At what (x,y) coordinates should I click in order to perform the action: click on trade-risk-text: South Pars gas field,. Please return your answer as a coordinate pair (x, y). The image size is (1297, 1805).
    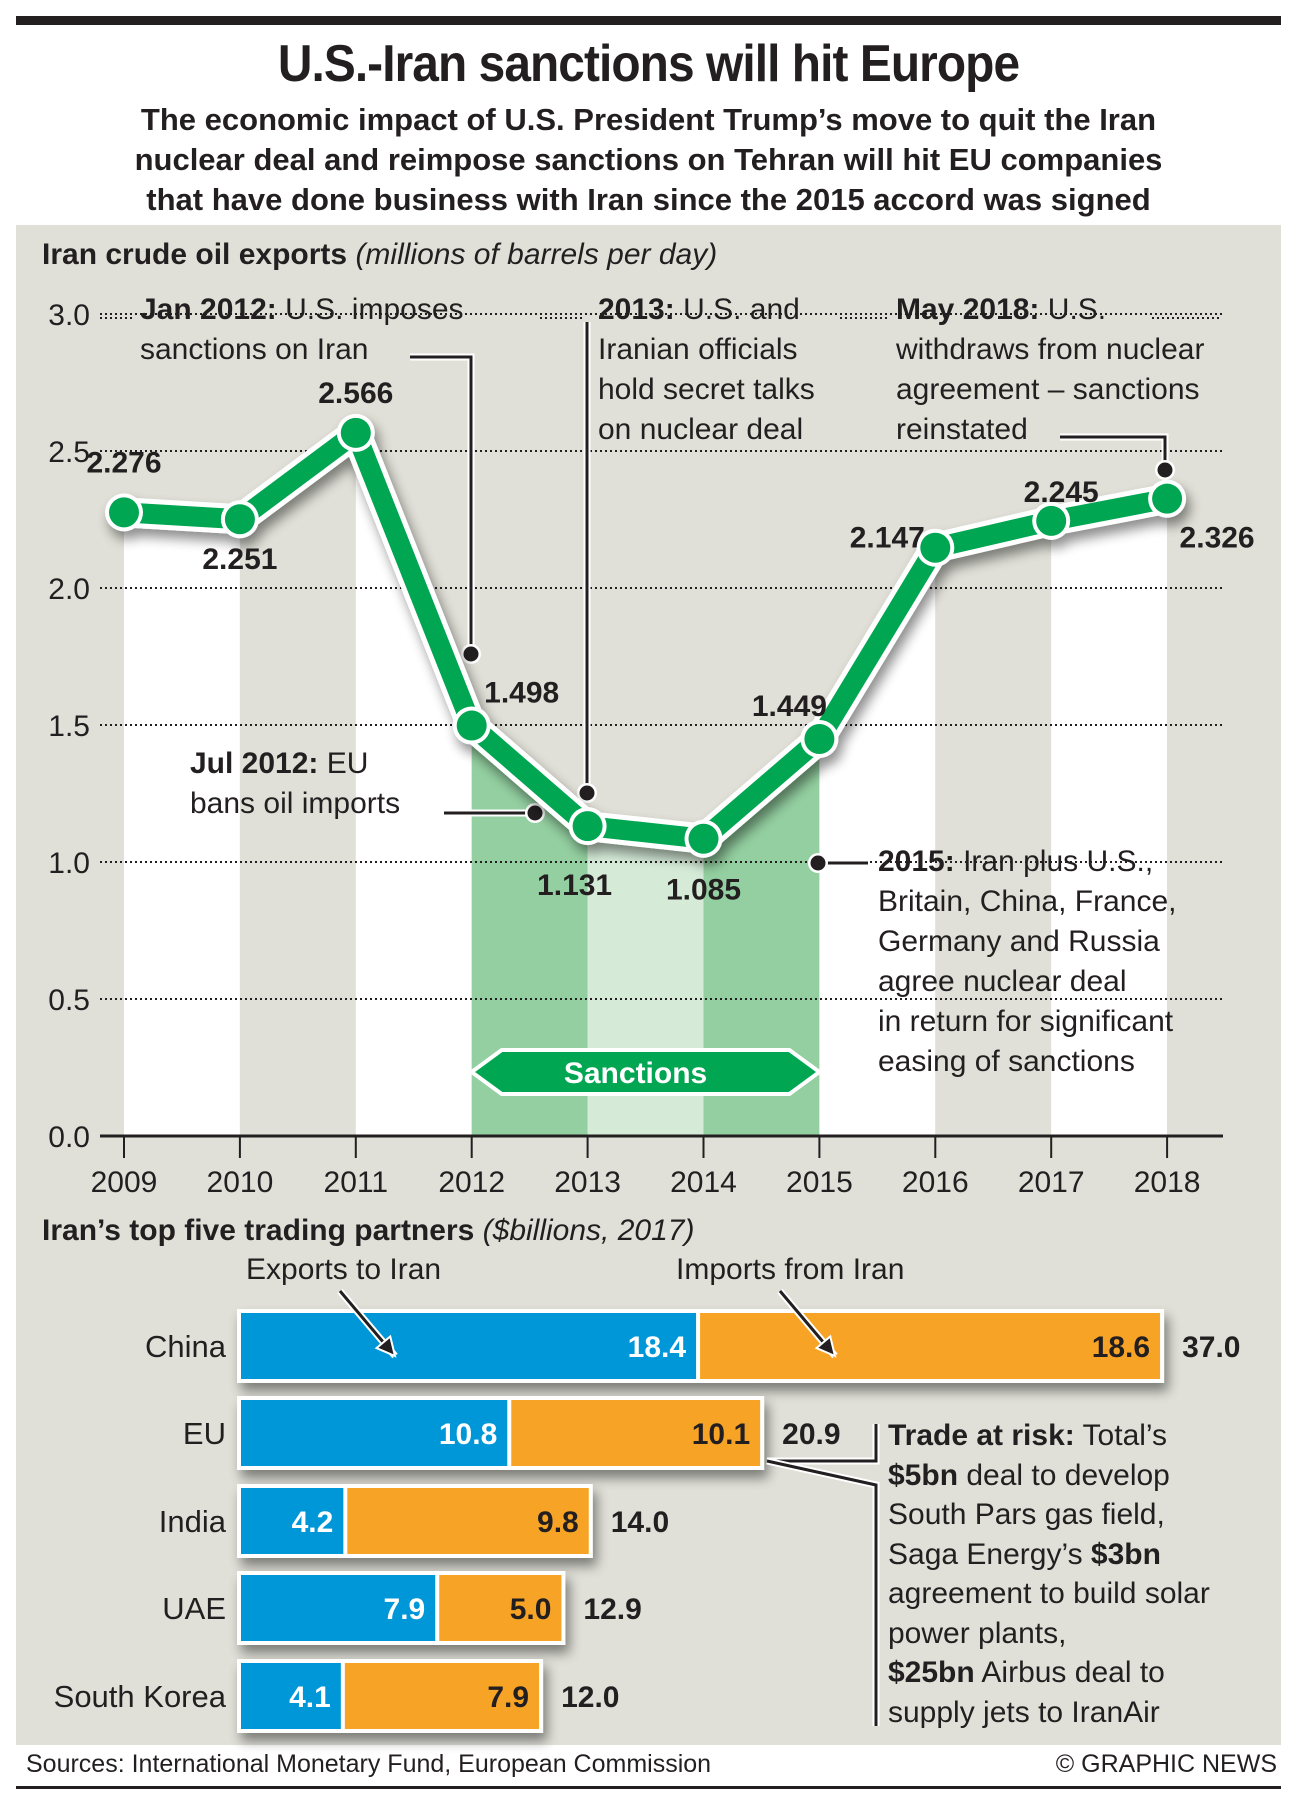
    Looking at the image, I should click on (1026, 1514).